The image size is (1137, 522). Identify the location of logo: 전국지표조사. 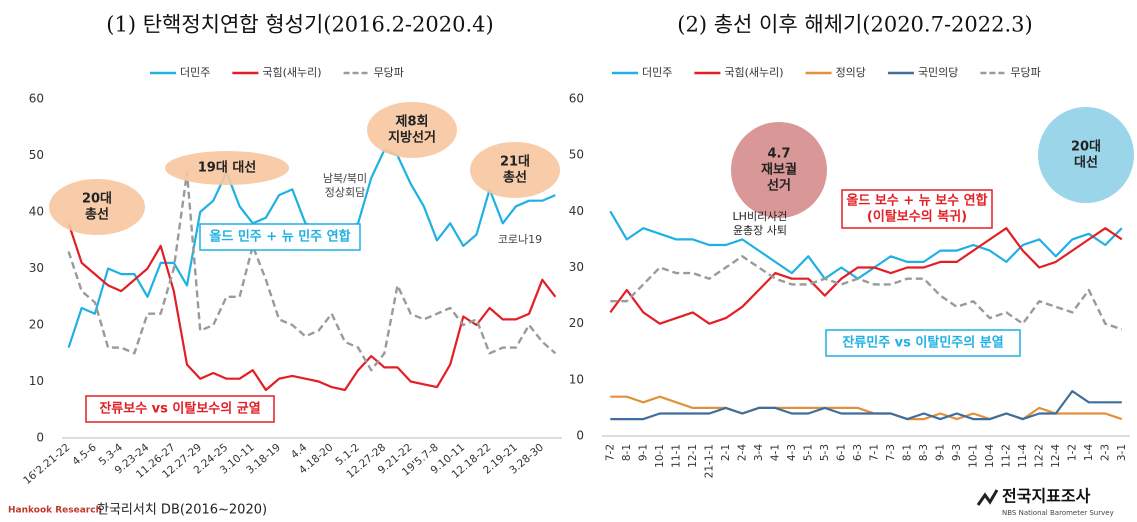
(1046, 496).